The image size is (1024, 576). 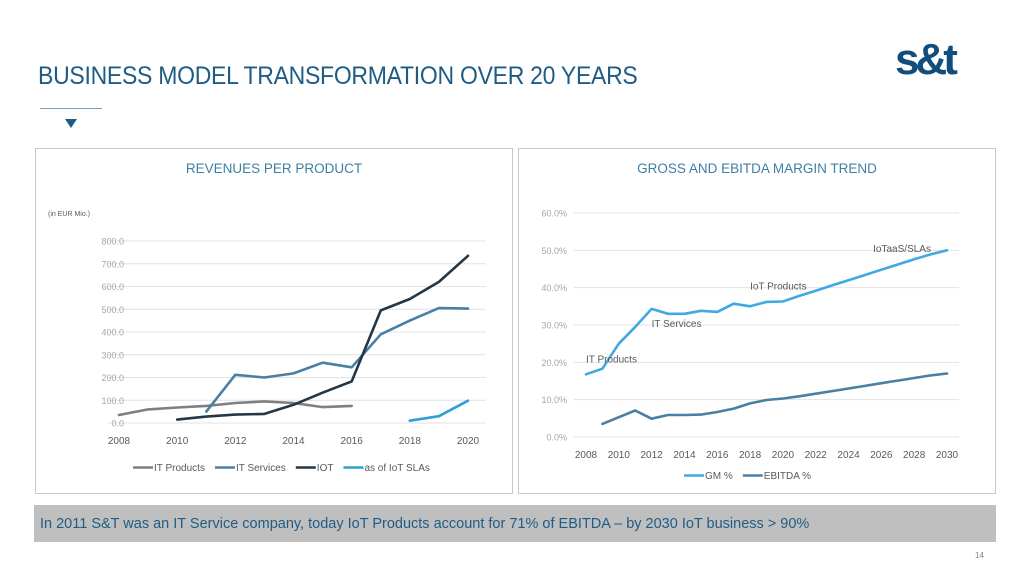 I want to click on series-line-gm-, so click(x=766, y=312).